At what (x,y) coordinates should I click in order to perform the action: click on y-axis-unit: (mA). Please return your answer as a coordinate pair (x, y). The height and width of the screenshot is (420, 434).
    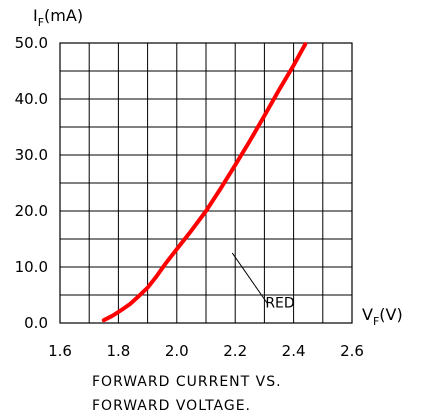
    Looking at the image, I should click on (63, 15).